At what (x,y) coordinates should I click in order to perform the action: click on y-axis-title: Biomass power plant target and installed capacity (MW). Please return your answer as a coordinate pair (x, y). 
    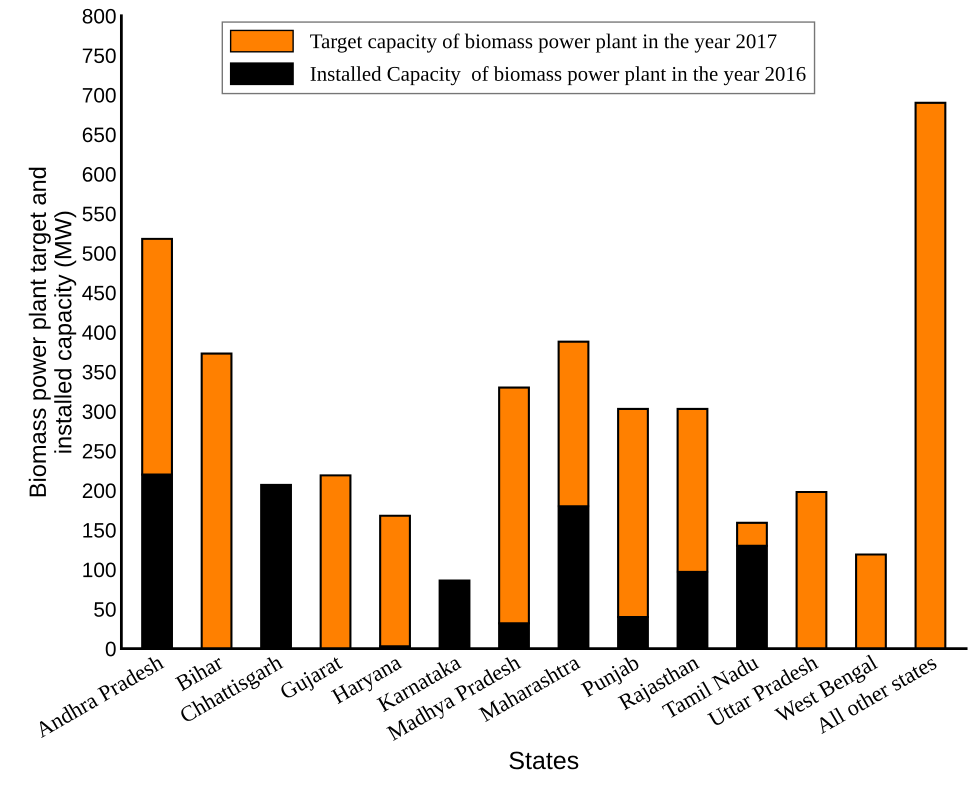
    Looking at the image, I should click on (52, 332).